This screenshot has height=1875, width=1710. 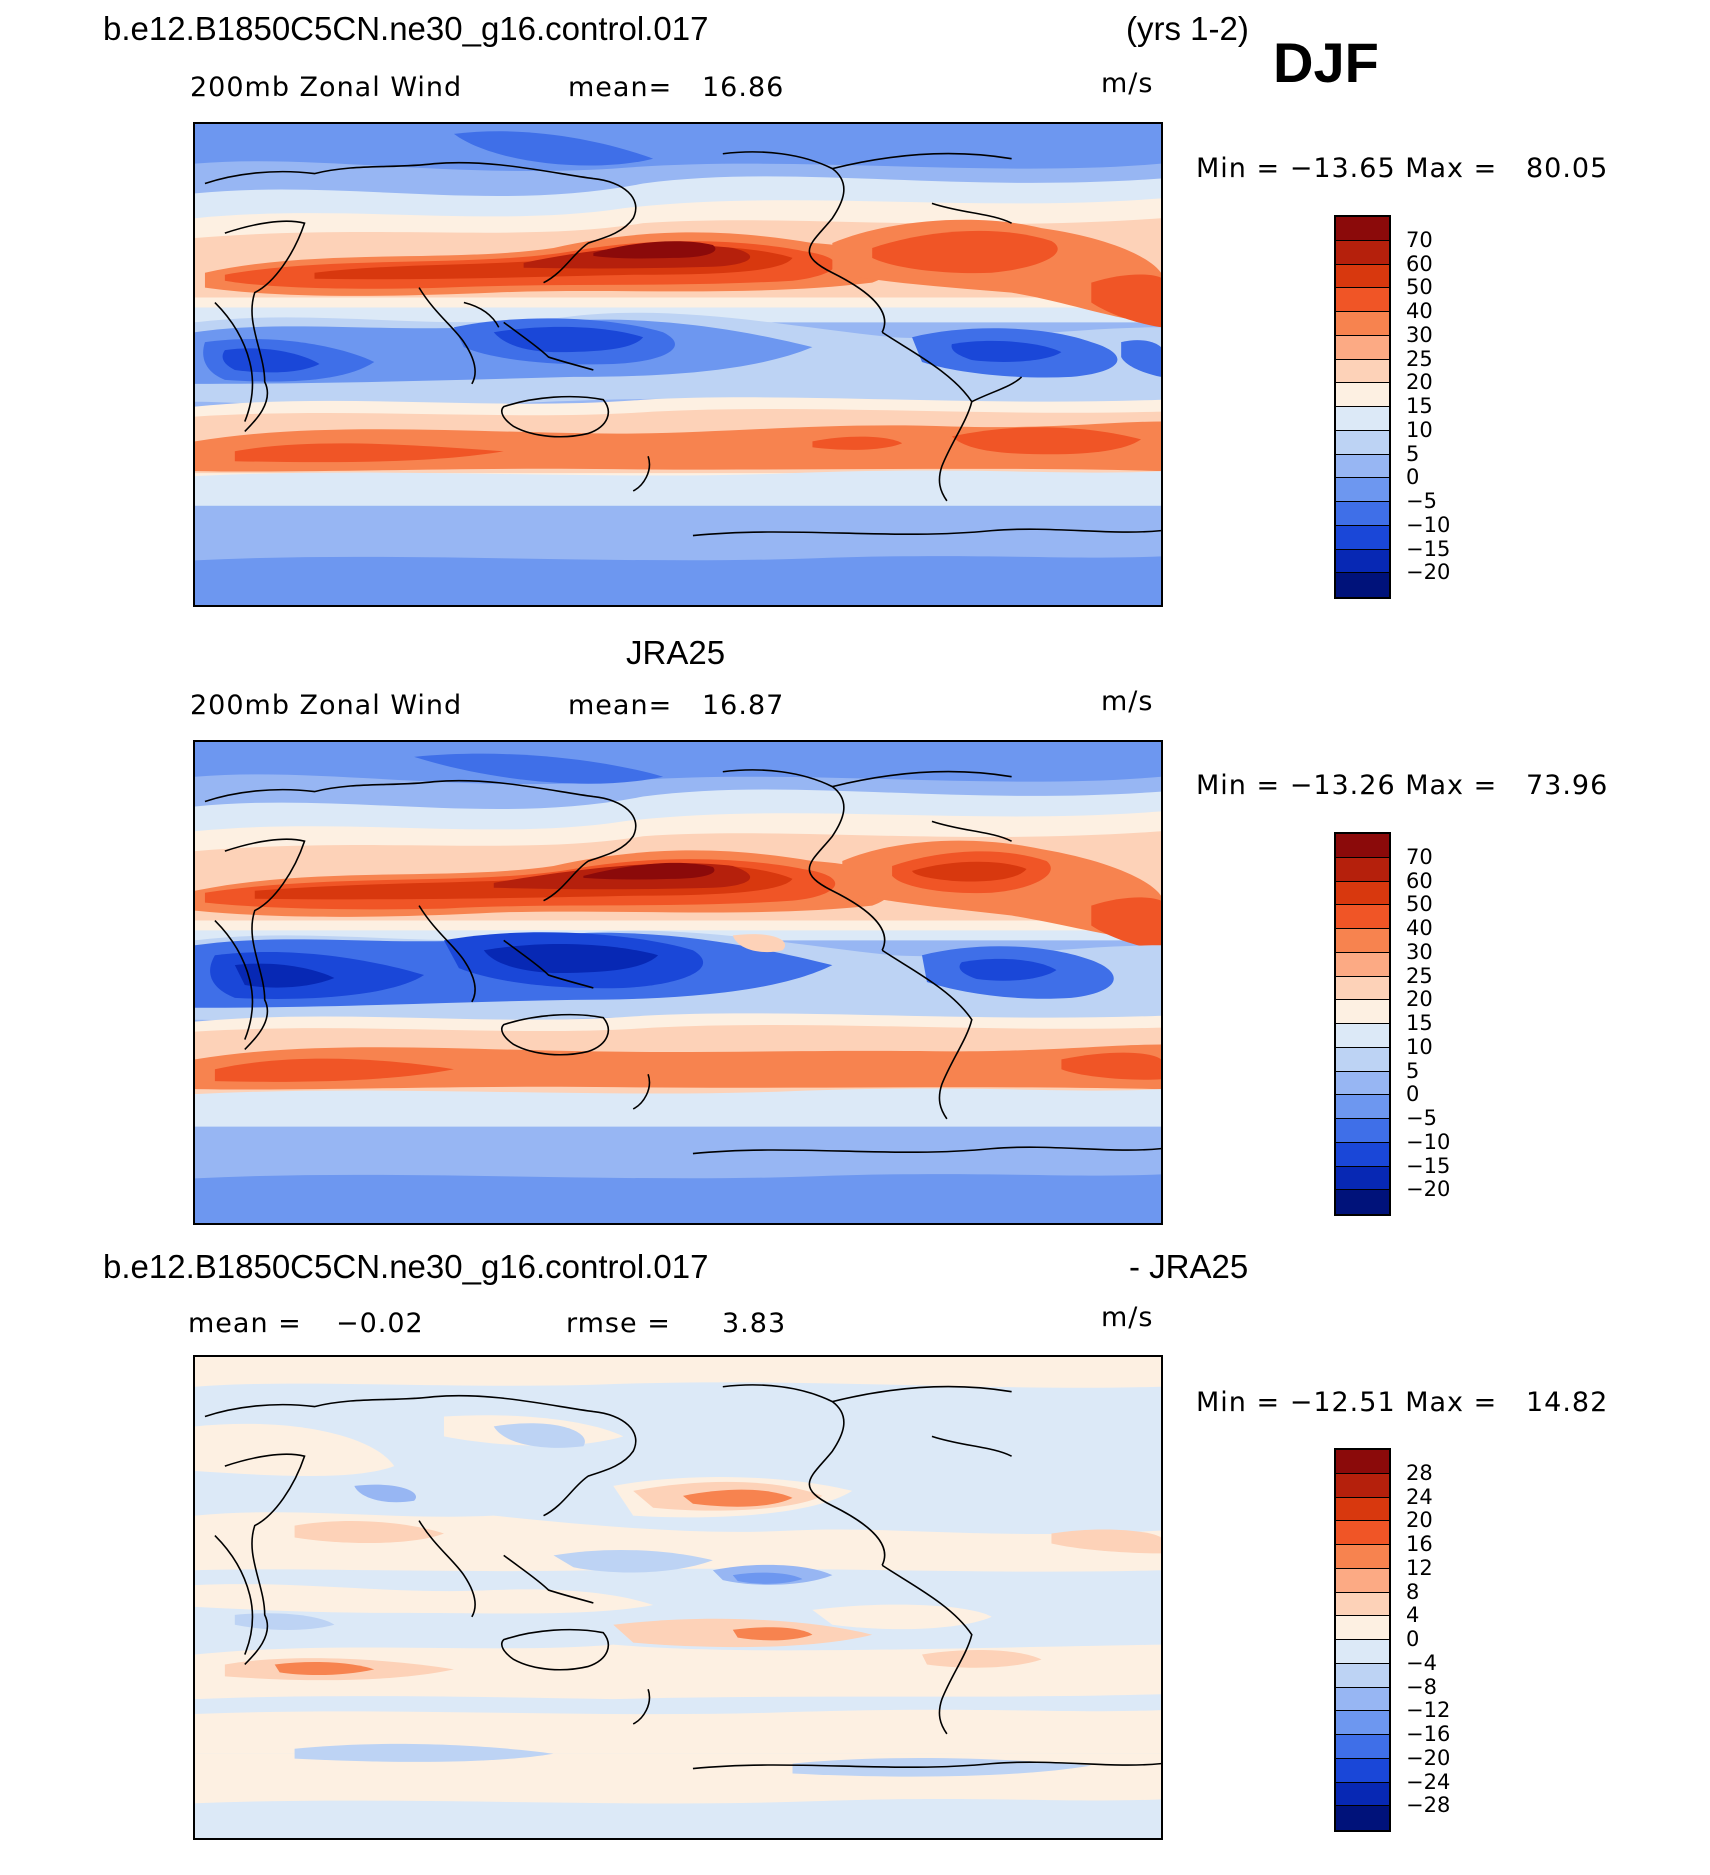 What do you see at coordinates (1419, 1472) in the screenshot?
I see `colorbar-tick-label: 28` at bounding box center [1419, 1472].